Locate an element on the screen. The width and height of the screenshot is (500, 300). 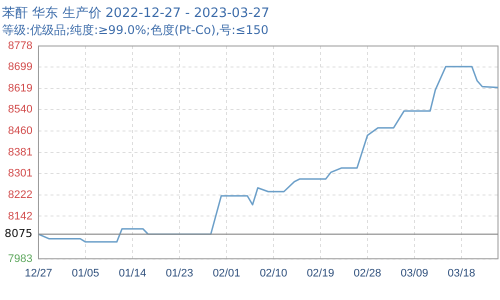
chart-title: 苯酐 华东 生产价 2022-12-27 - 2023-03-27 is located at coordinates (136, 14).